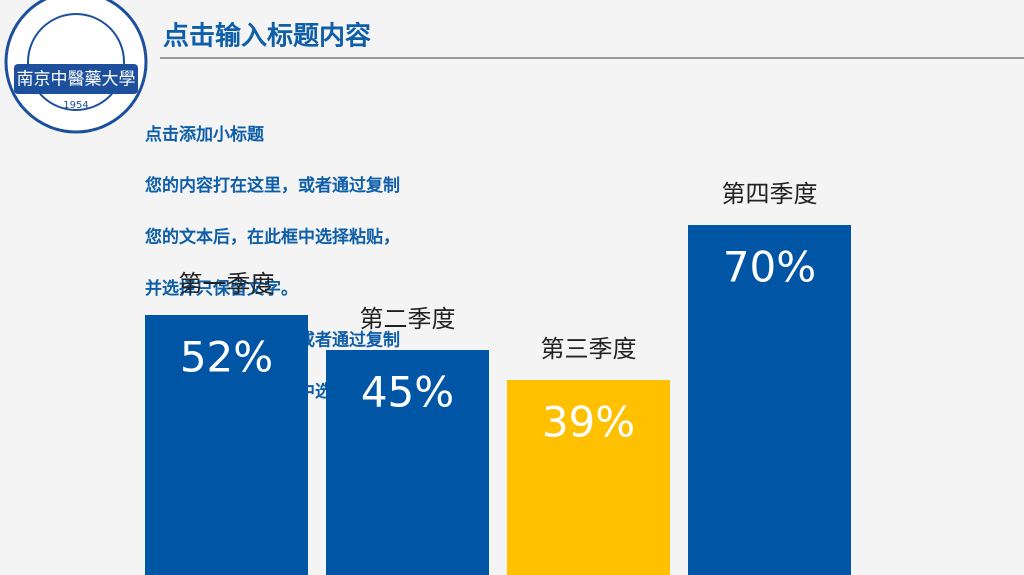  I want to click on body-line: 并选择只保留文字。, so click(221, 288).